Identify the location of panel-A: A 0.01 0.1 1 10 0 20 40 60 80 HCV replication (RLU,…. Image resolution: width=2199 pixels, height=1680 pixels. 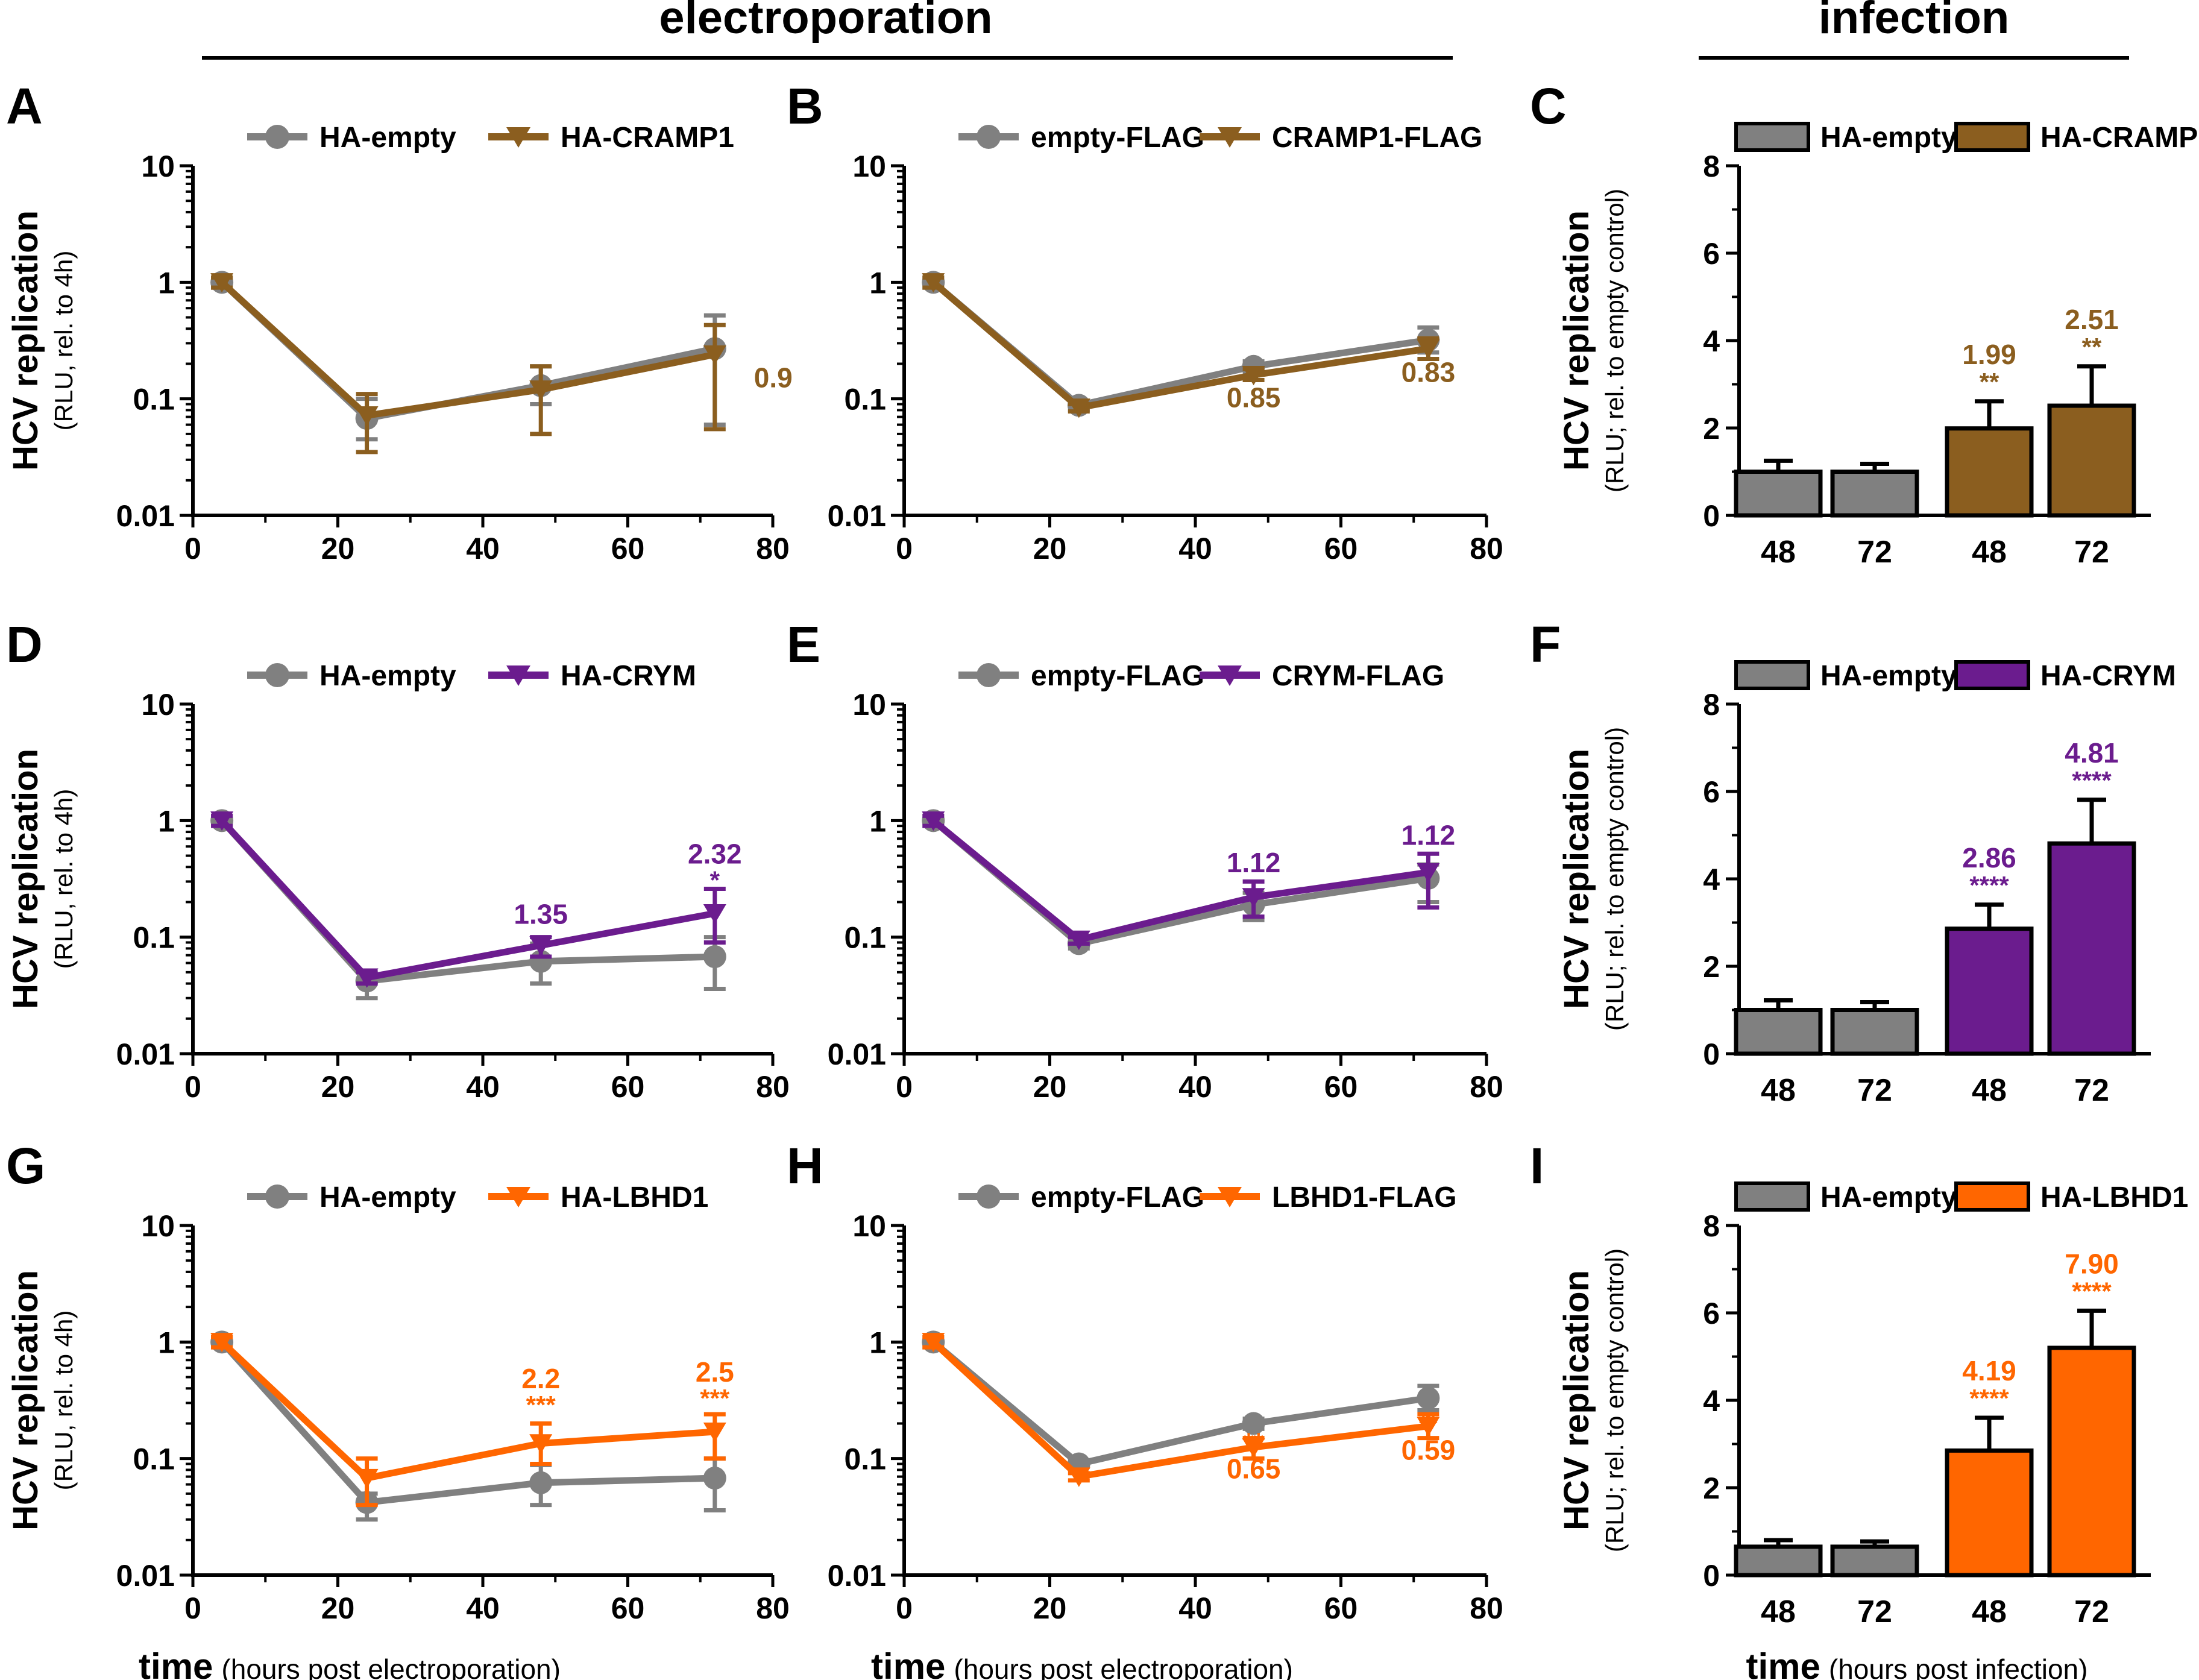
(399, 322).